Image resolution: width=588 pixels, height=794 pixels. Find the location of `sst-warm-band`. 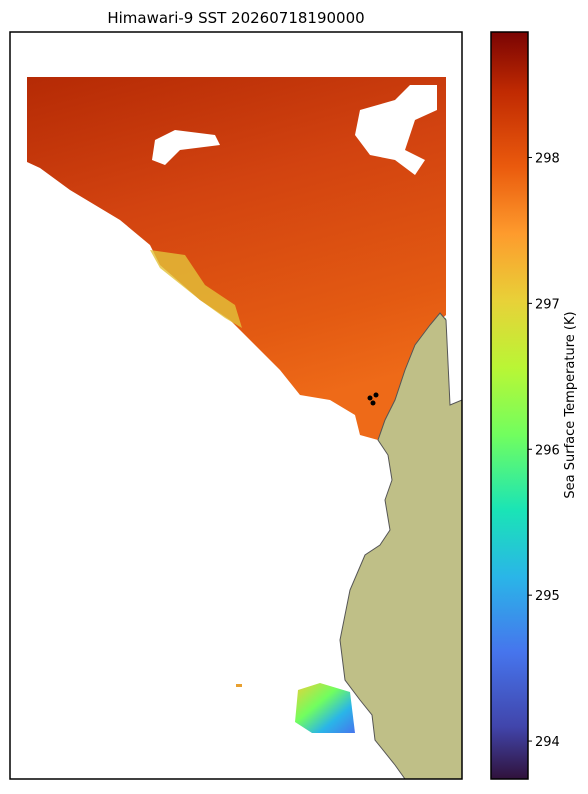

sst-warm-band is located at coordinates (196, 289).